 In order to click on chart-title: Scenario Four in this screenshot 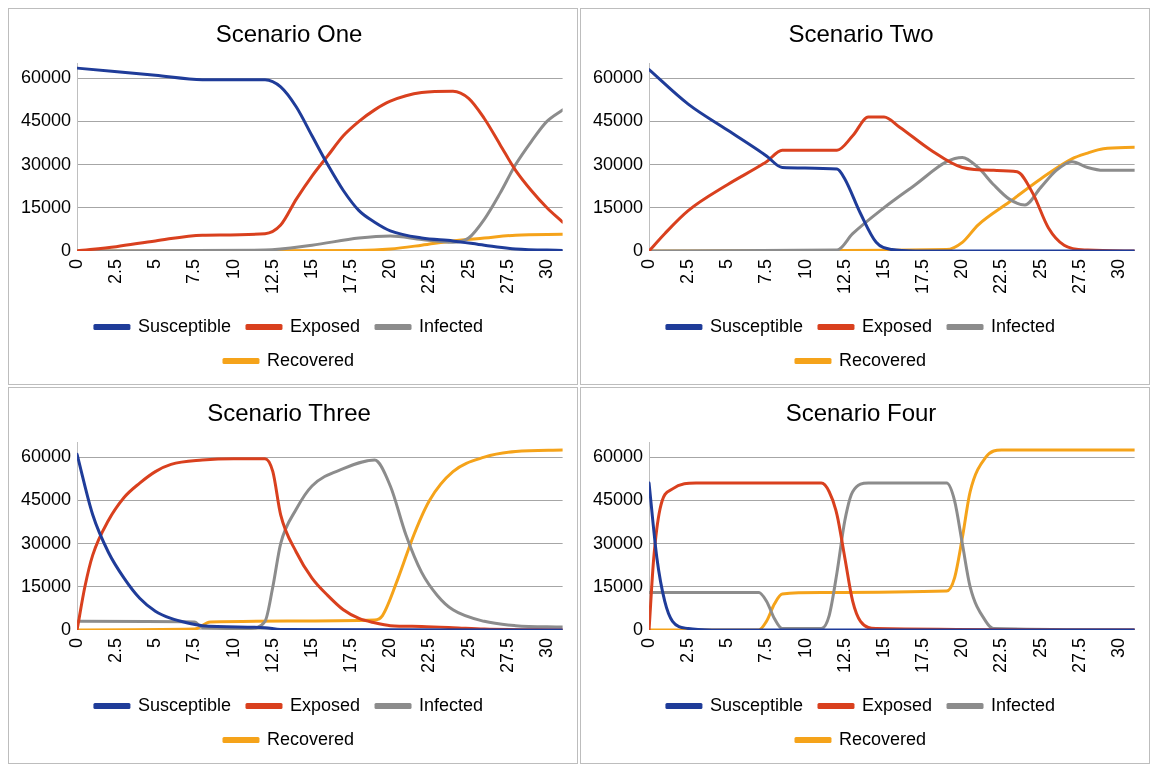, I will do `click(861, 413)`.